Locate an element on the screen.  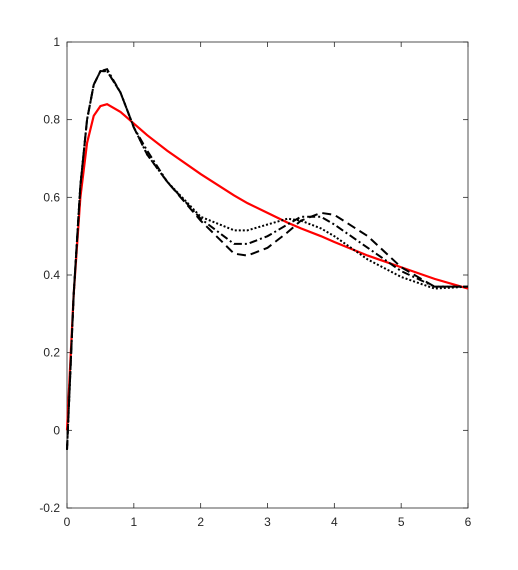
y-tick-label: -0.2 is located at coordinates (49, 508).